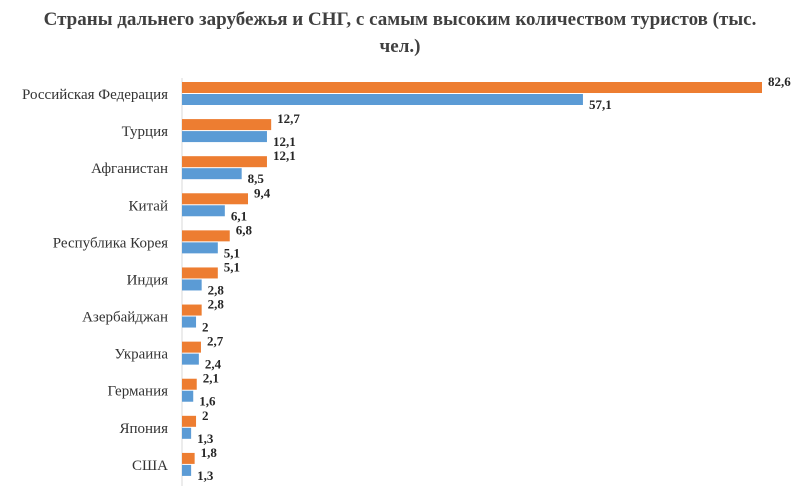 This screenshot has height=486, width=800. I want to click on category-label: Афганистан, so click(129, 169).